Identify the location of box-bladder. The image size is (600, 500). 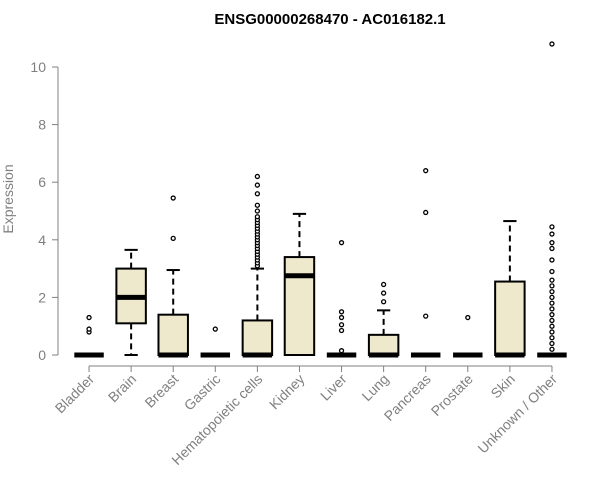
(89, 336).